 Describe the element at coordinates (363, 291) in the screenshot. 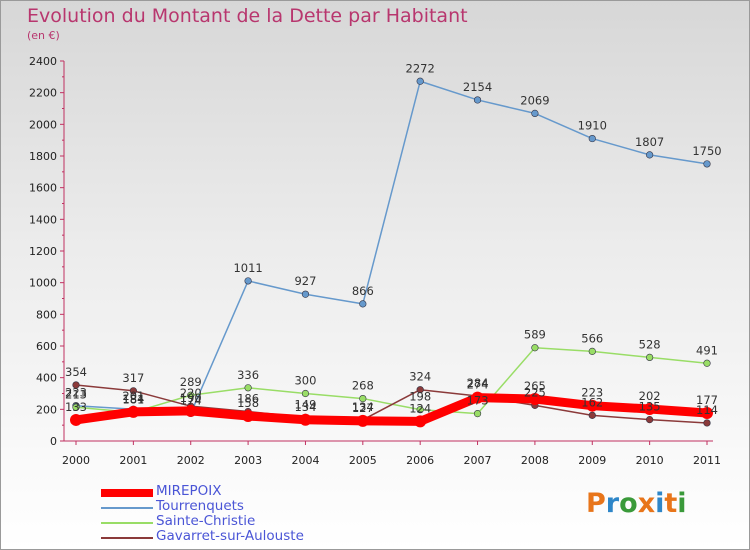

I see `data-label: 866` at that location.